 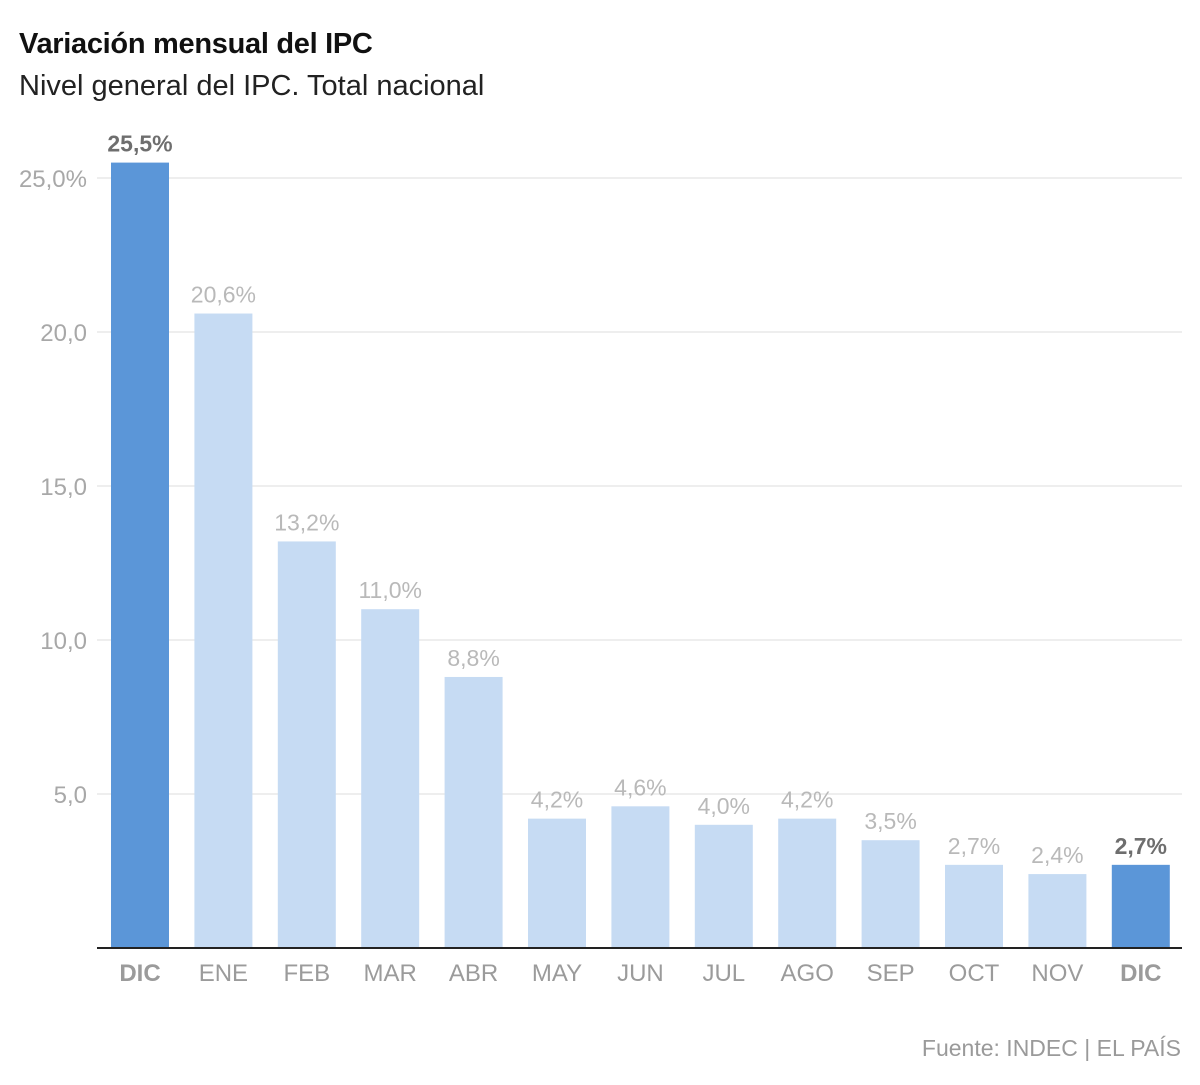 What do you see at coordinates (139, 144) in the screenshot?
I see `bar-value-label: 25,5%` at bounding box center [139, 144].